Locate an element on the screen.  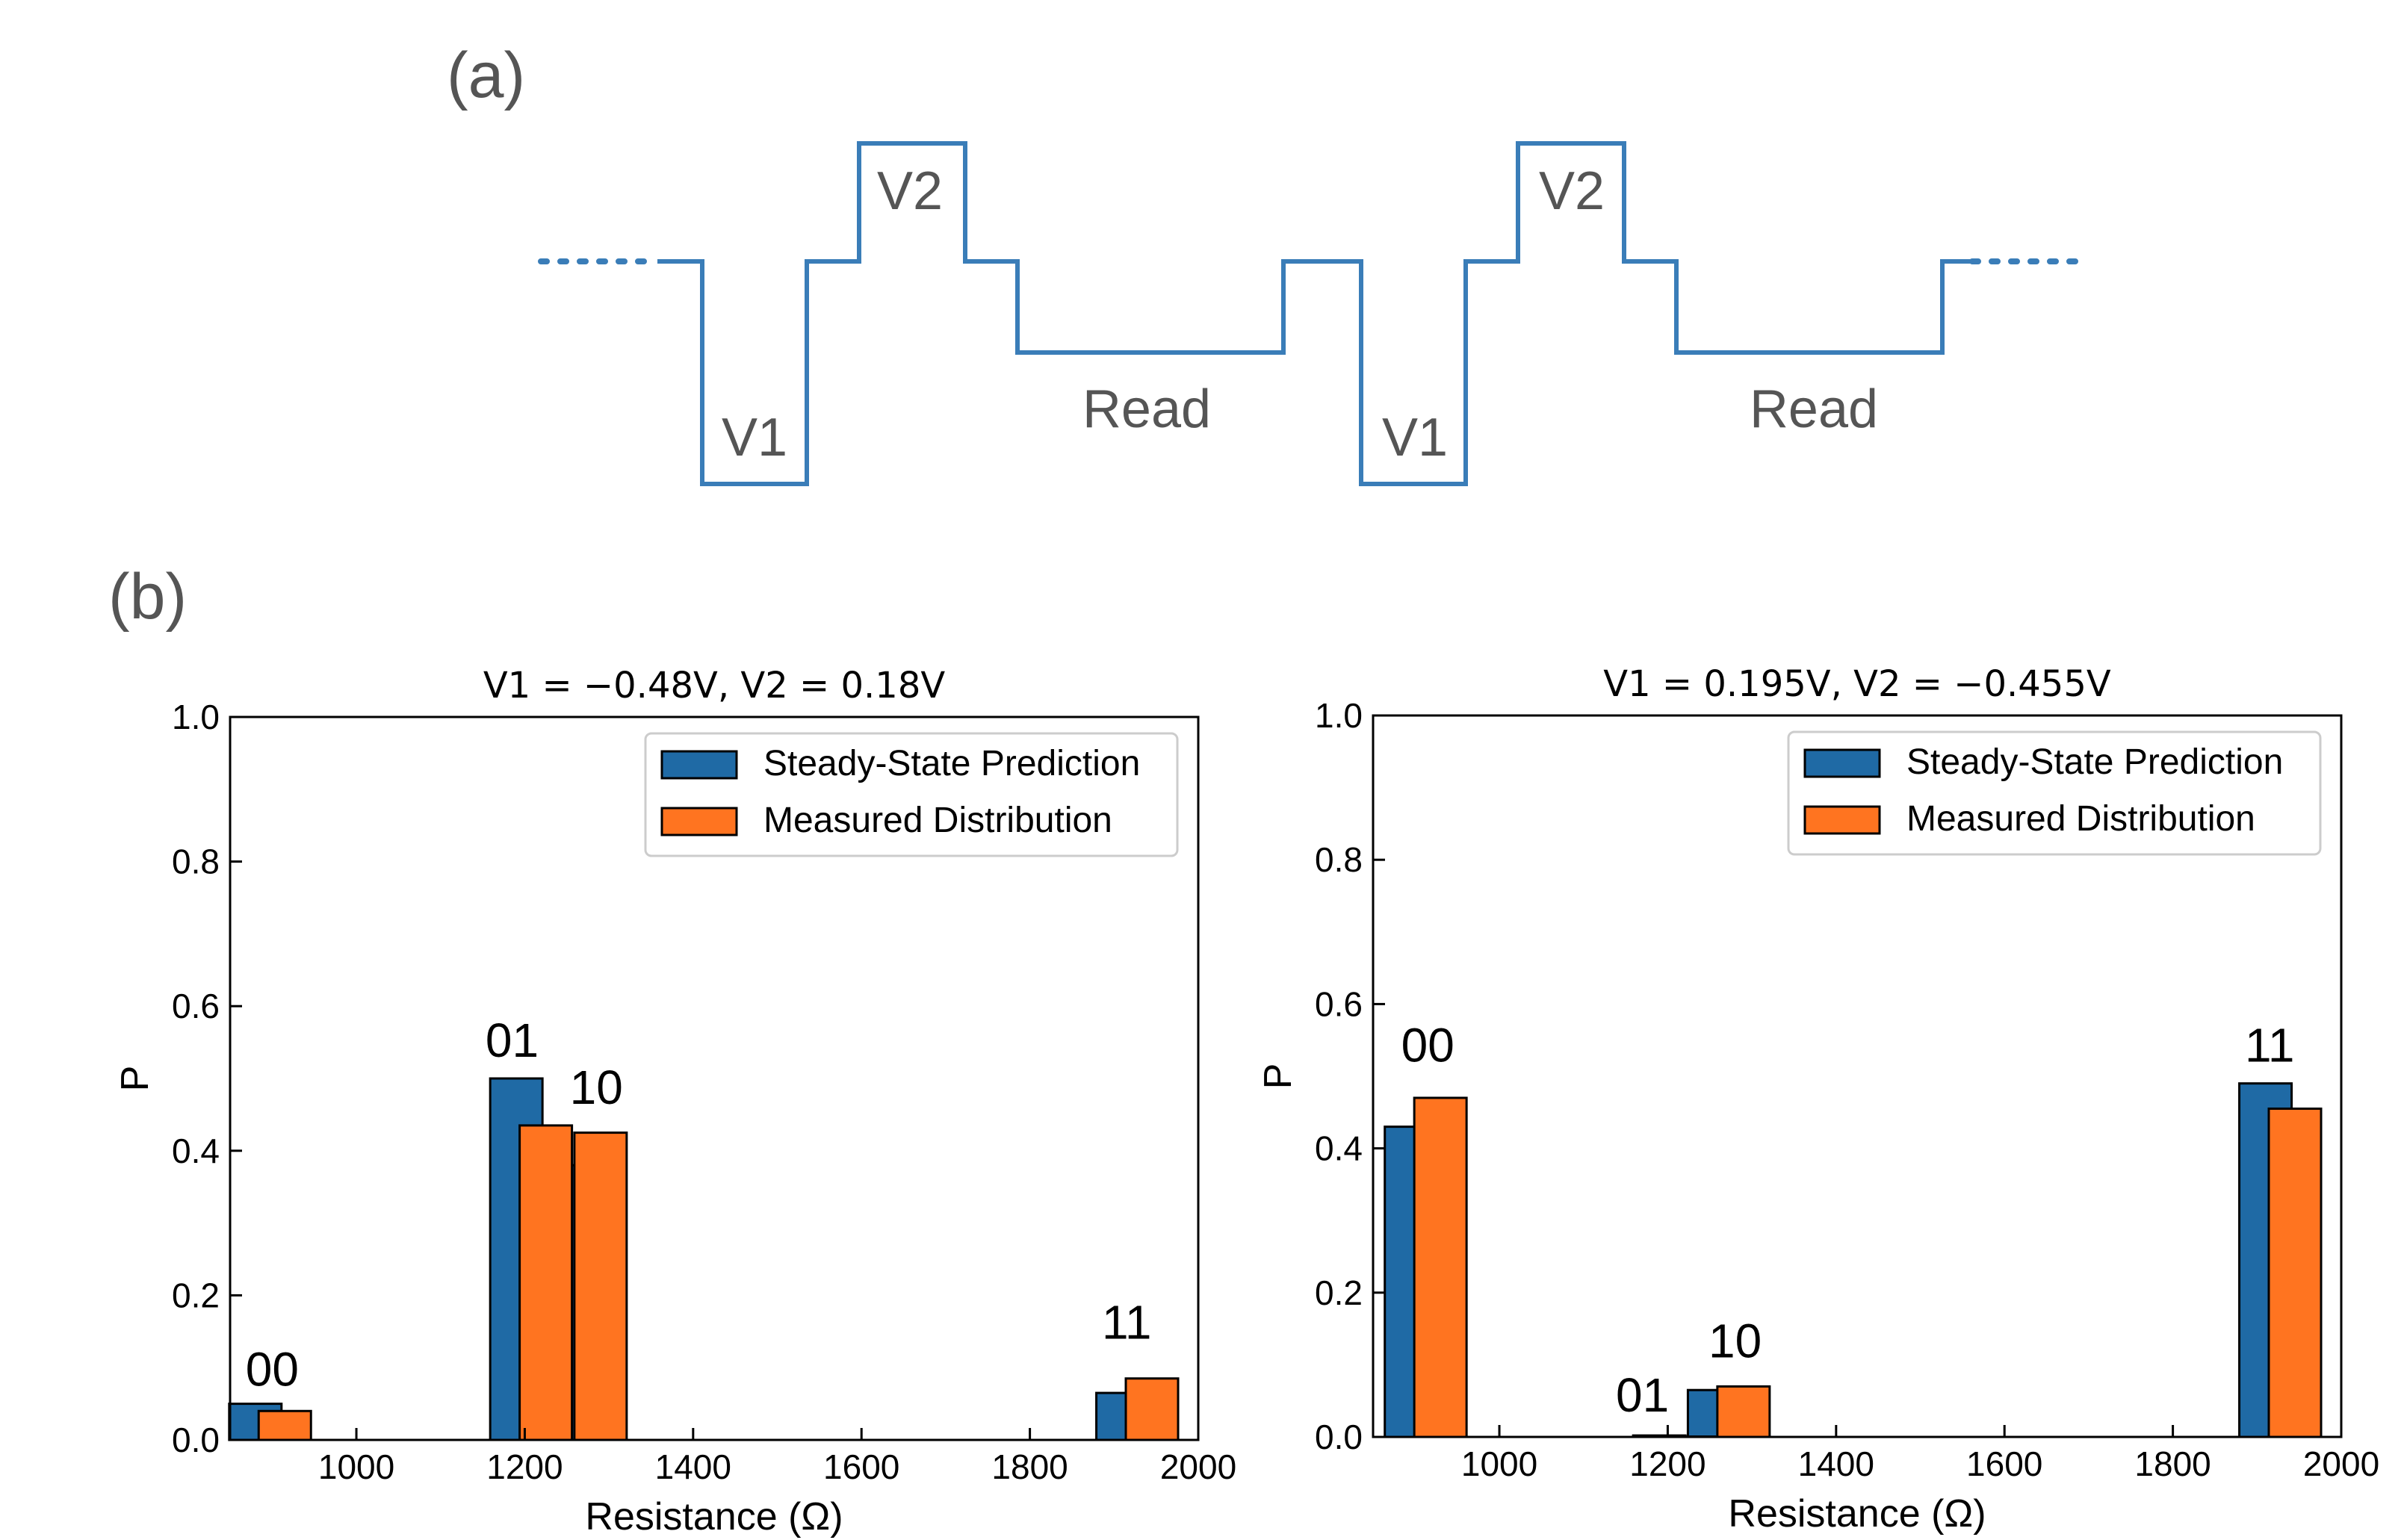
left-xtick-label-0: 1000 is located at coordinates (356, 1466).